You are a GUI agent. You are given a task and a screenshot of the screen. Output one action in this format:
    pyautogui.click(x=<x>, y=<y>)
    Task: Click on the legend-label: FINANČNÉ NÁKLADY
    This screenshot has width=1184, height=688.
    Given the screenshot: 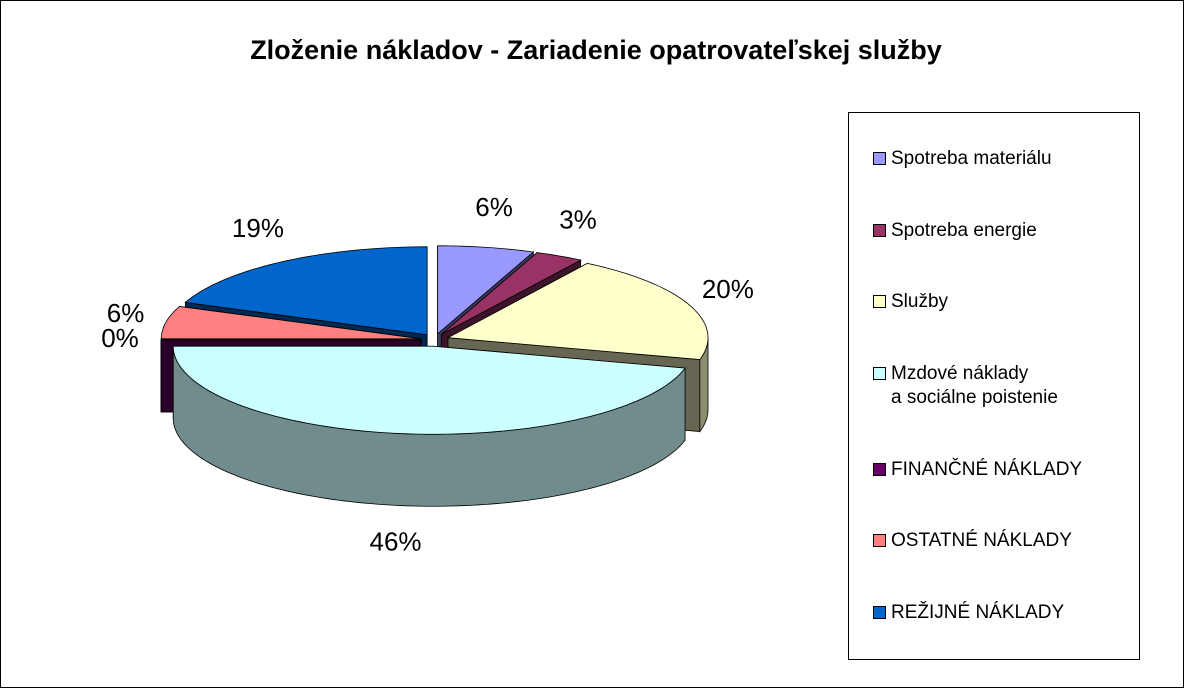 What is the action you would take?
    pyautogui.click(x=987, y=469)
    